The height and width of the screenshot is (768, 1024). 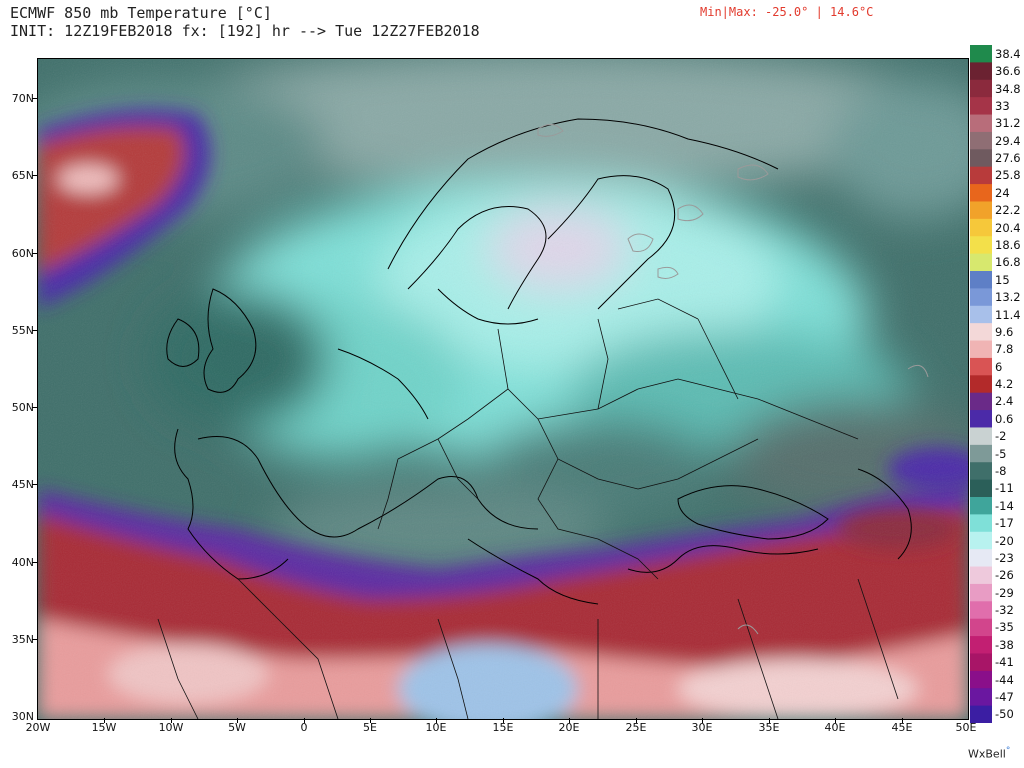 What do you see at coordinates (835, 727) in the screenshot?
I see `lon-label-40e: 40E` at bounding box center [835, 727].